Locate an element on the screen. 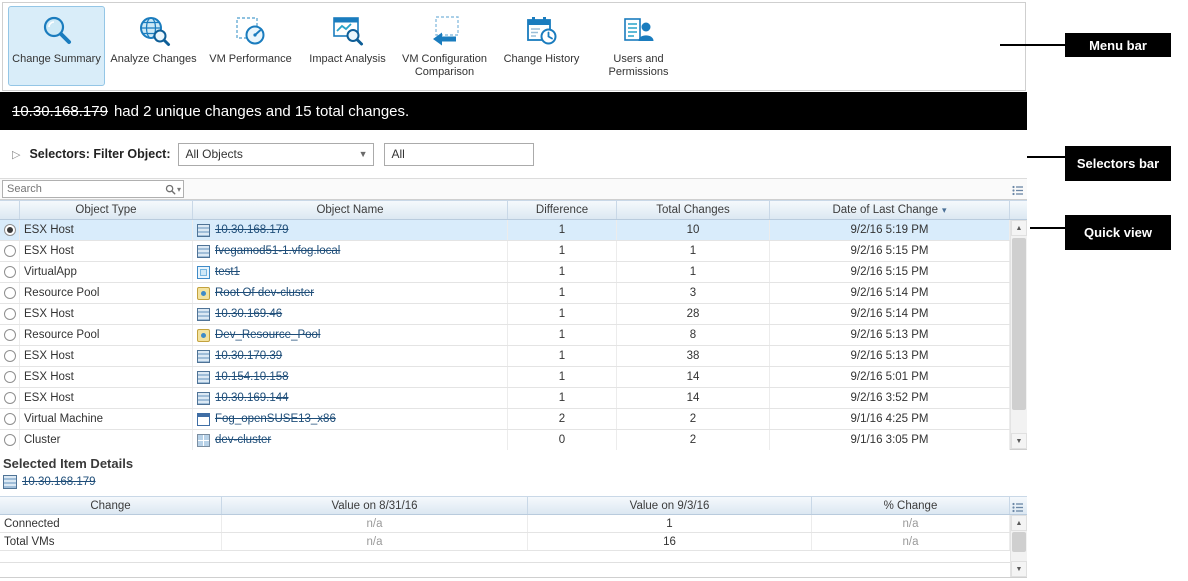 This screenshot has width=1188, height=581. header-object-type: Object Type is located at coordinates (106, 210).